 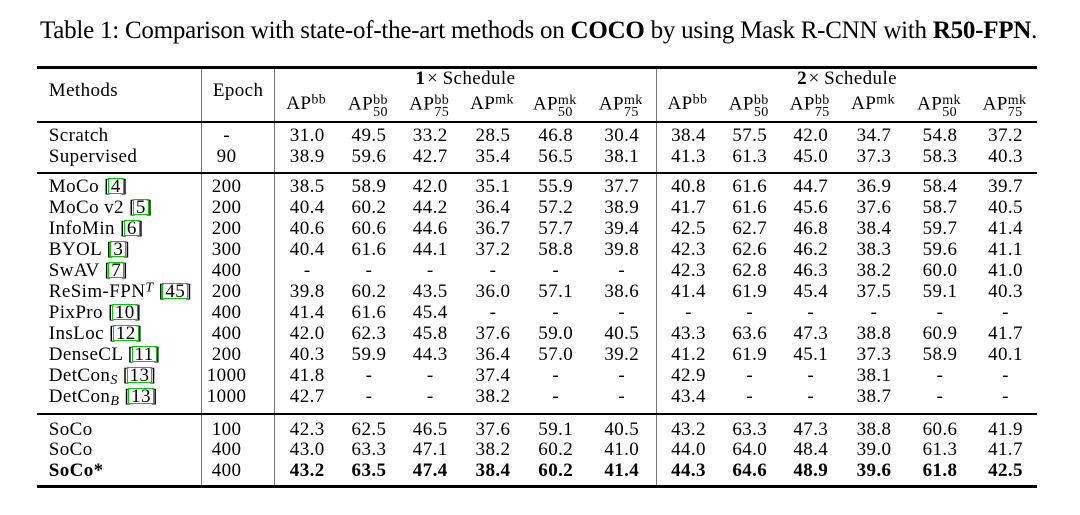 I want to click on citation-number: 3, so click(x=118, y=250).